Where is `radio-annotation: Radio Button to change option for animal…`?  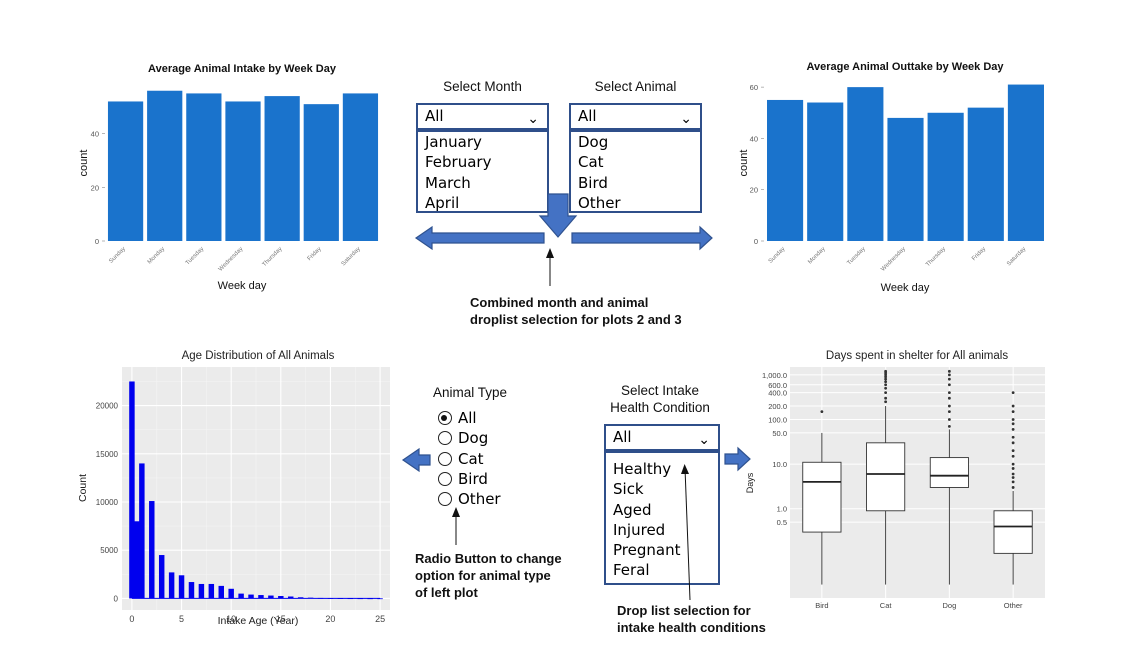 radio-annotation: Radio Button to change option for animal… is located at coordinates (488, 575).